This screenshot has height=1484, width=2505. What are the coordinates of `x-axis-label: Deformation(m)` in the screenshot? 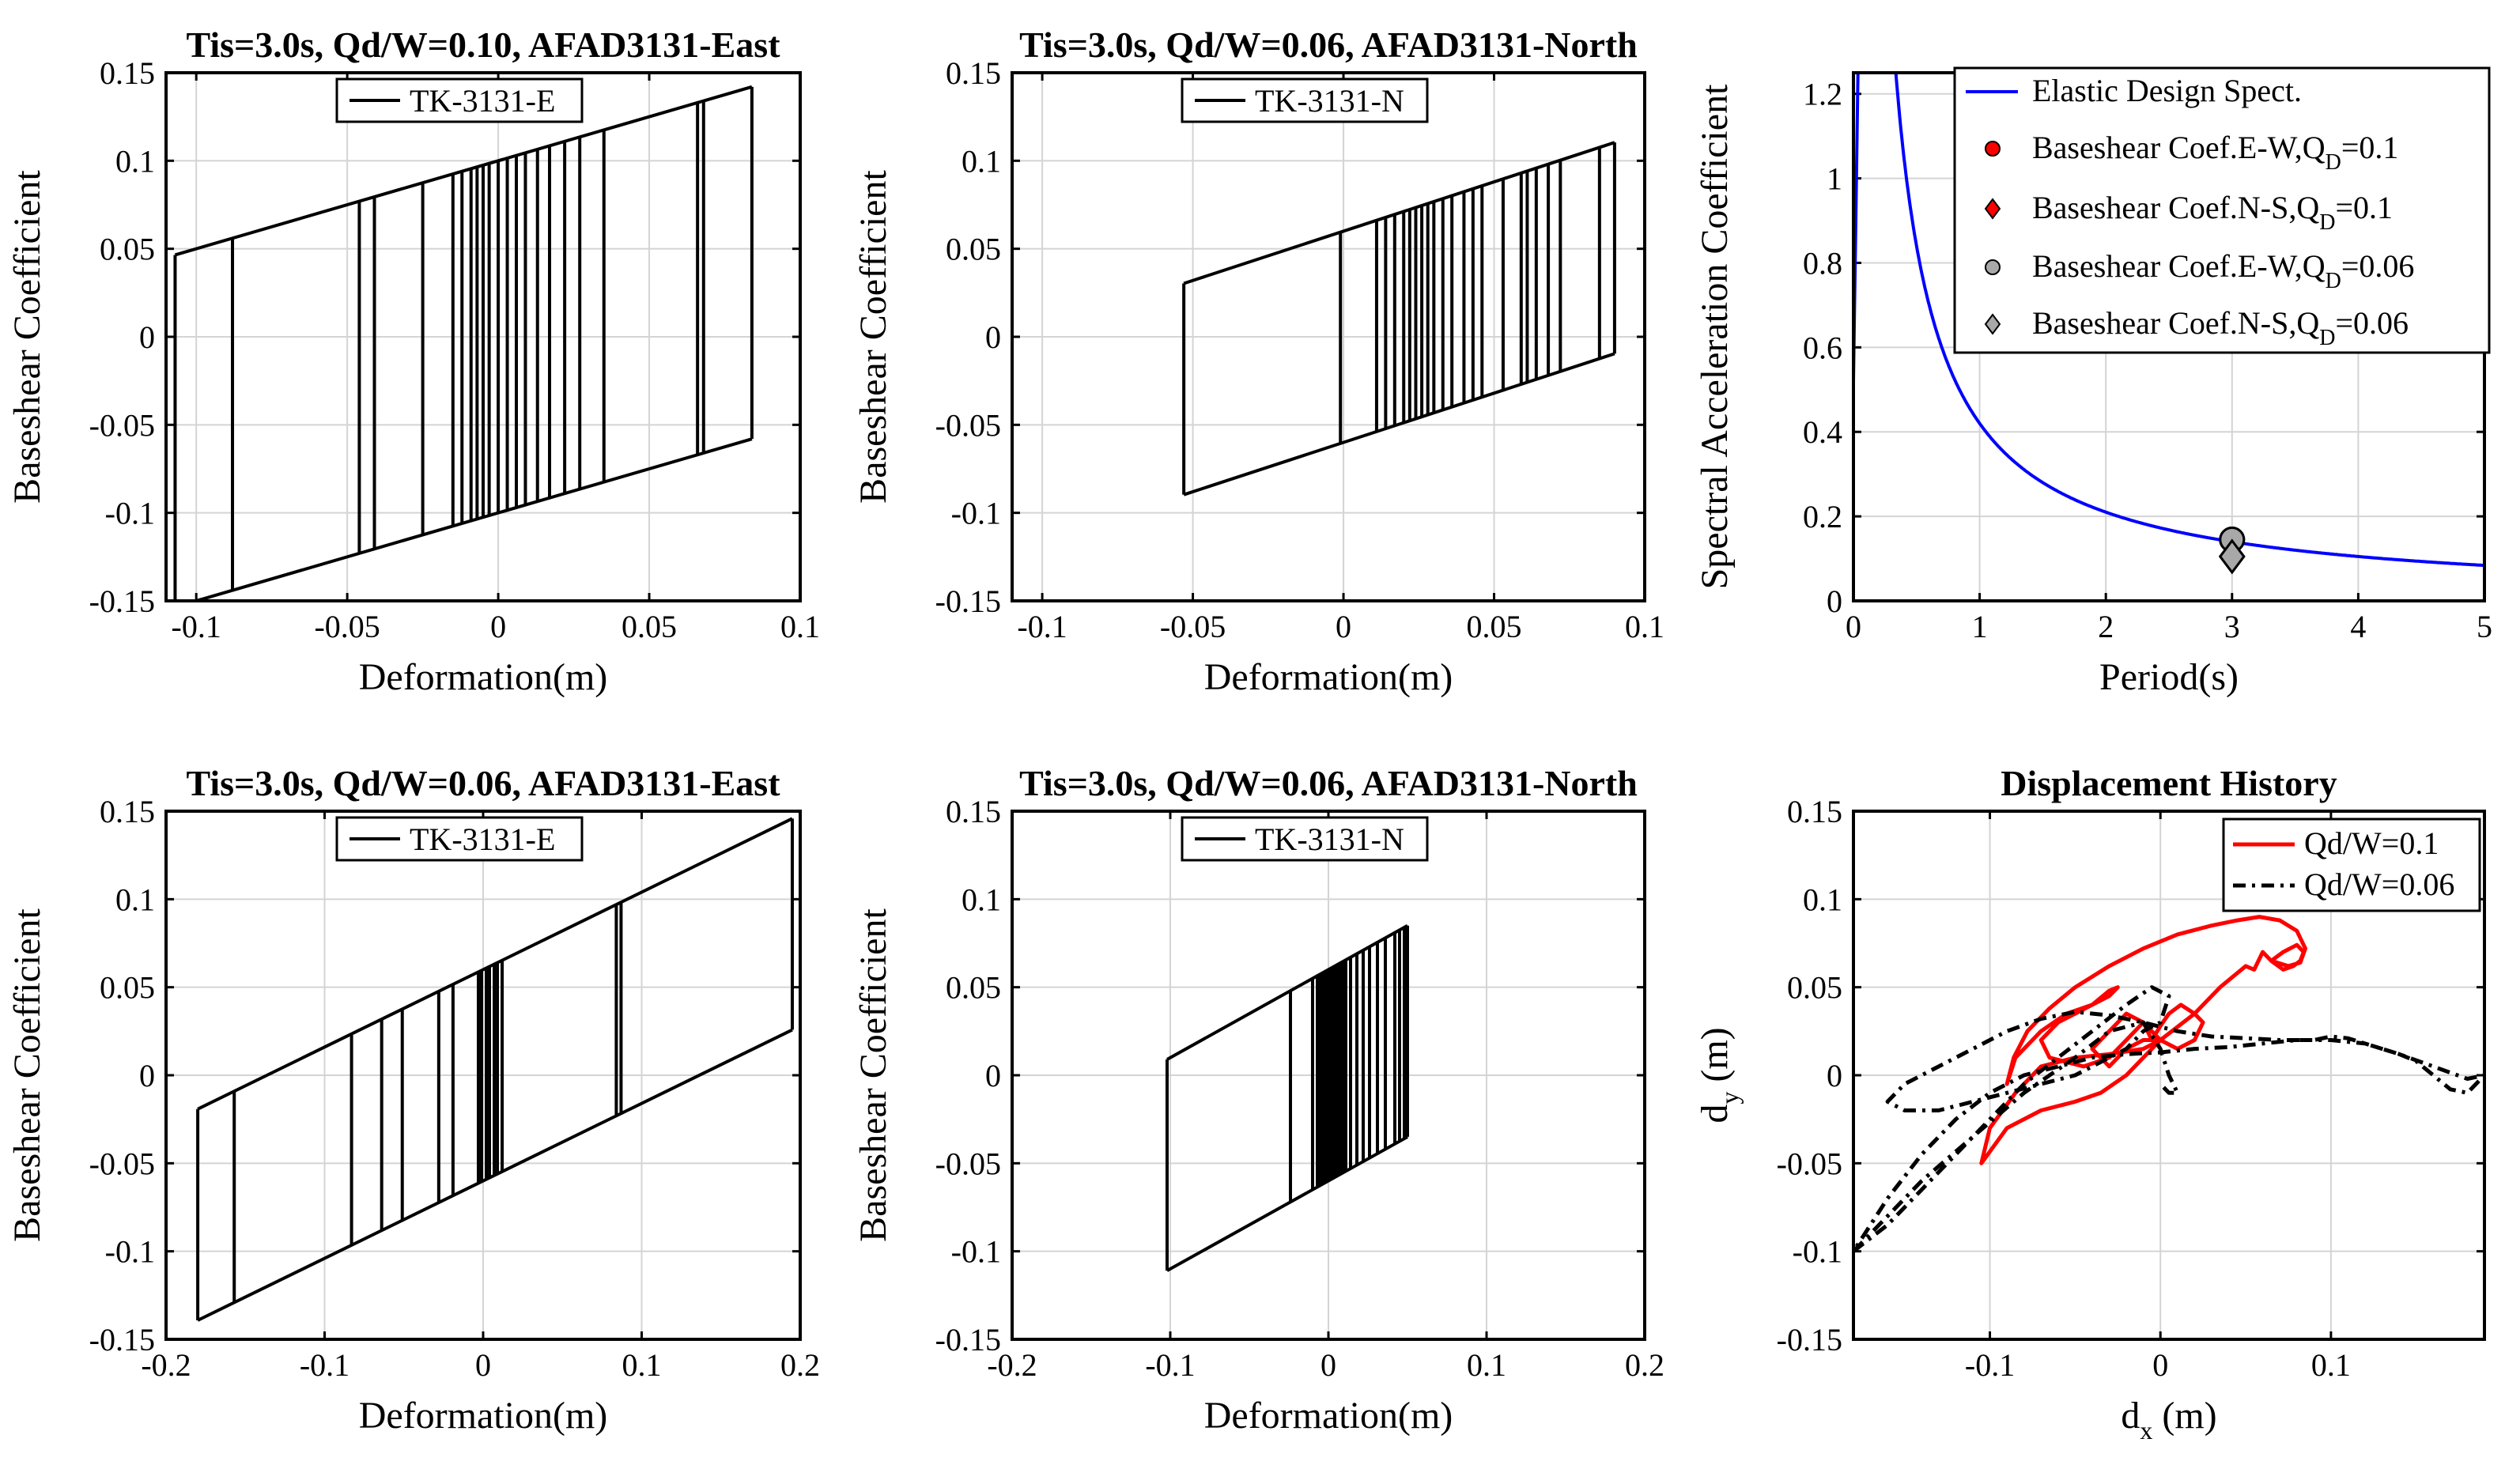 It's located at (484, 1416).